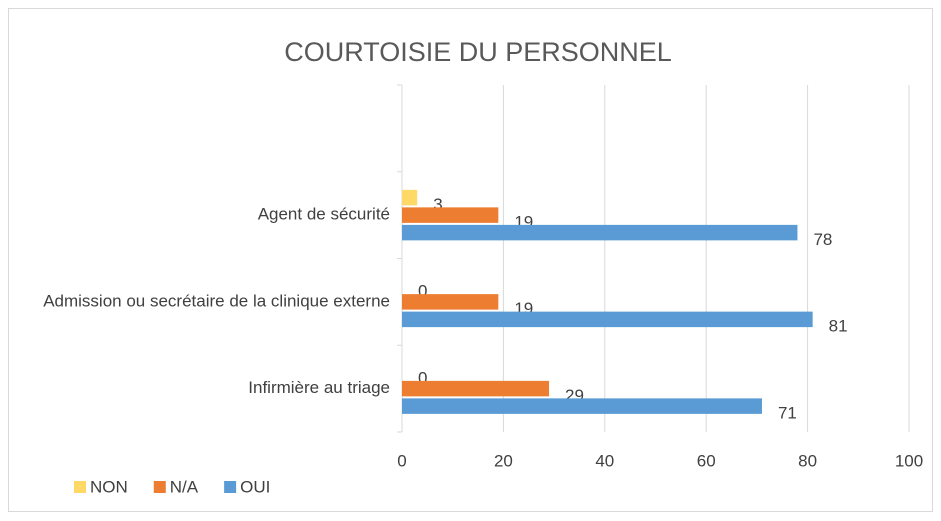  Describe the element at coordinates (437, 204) in the screenshot. I see `data-label: 3` at that location.